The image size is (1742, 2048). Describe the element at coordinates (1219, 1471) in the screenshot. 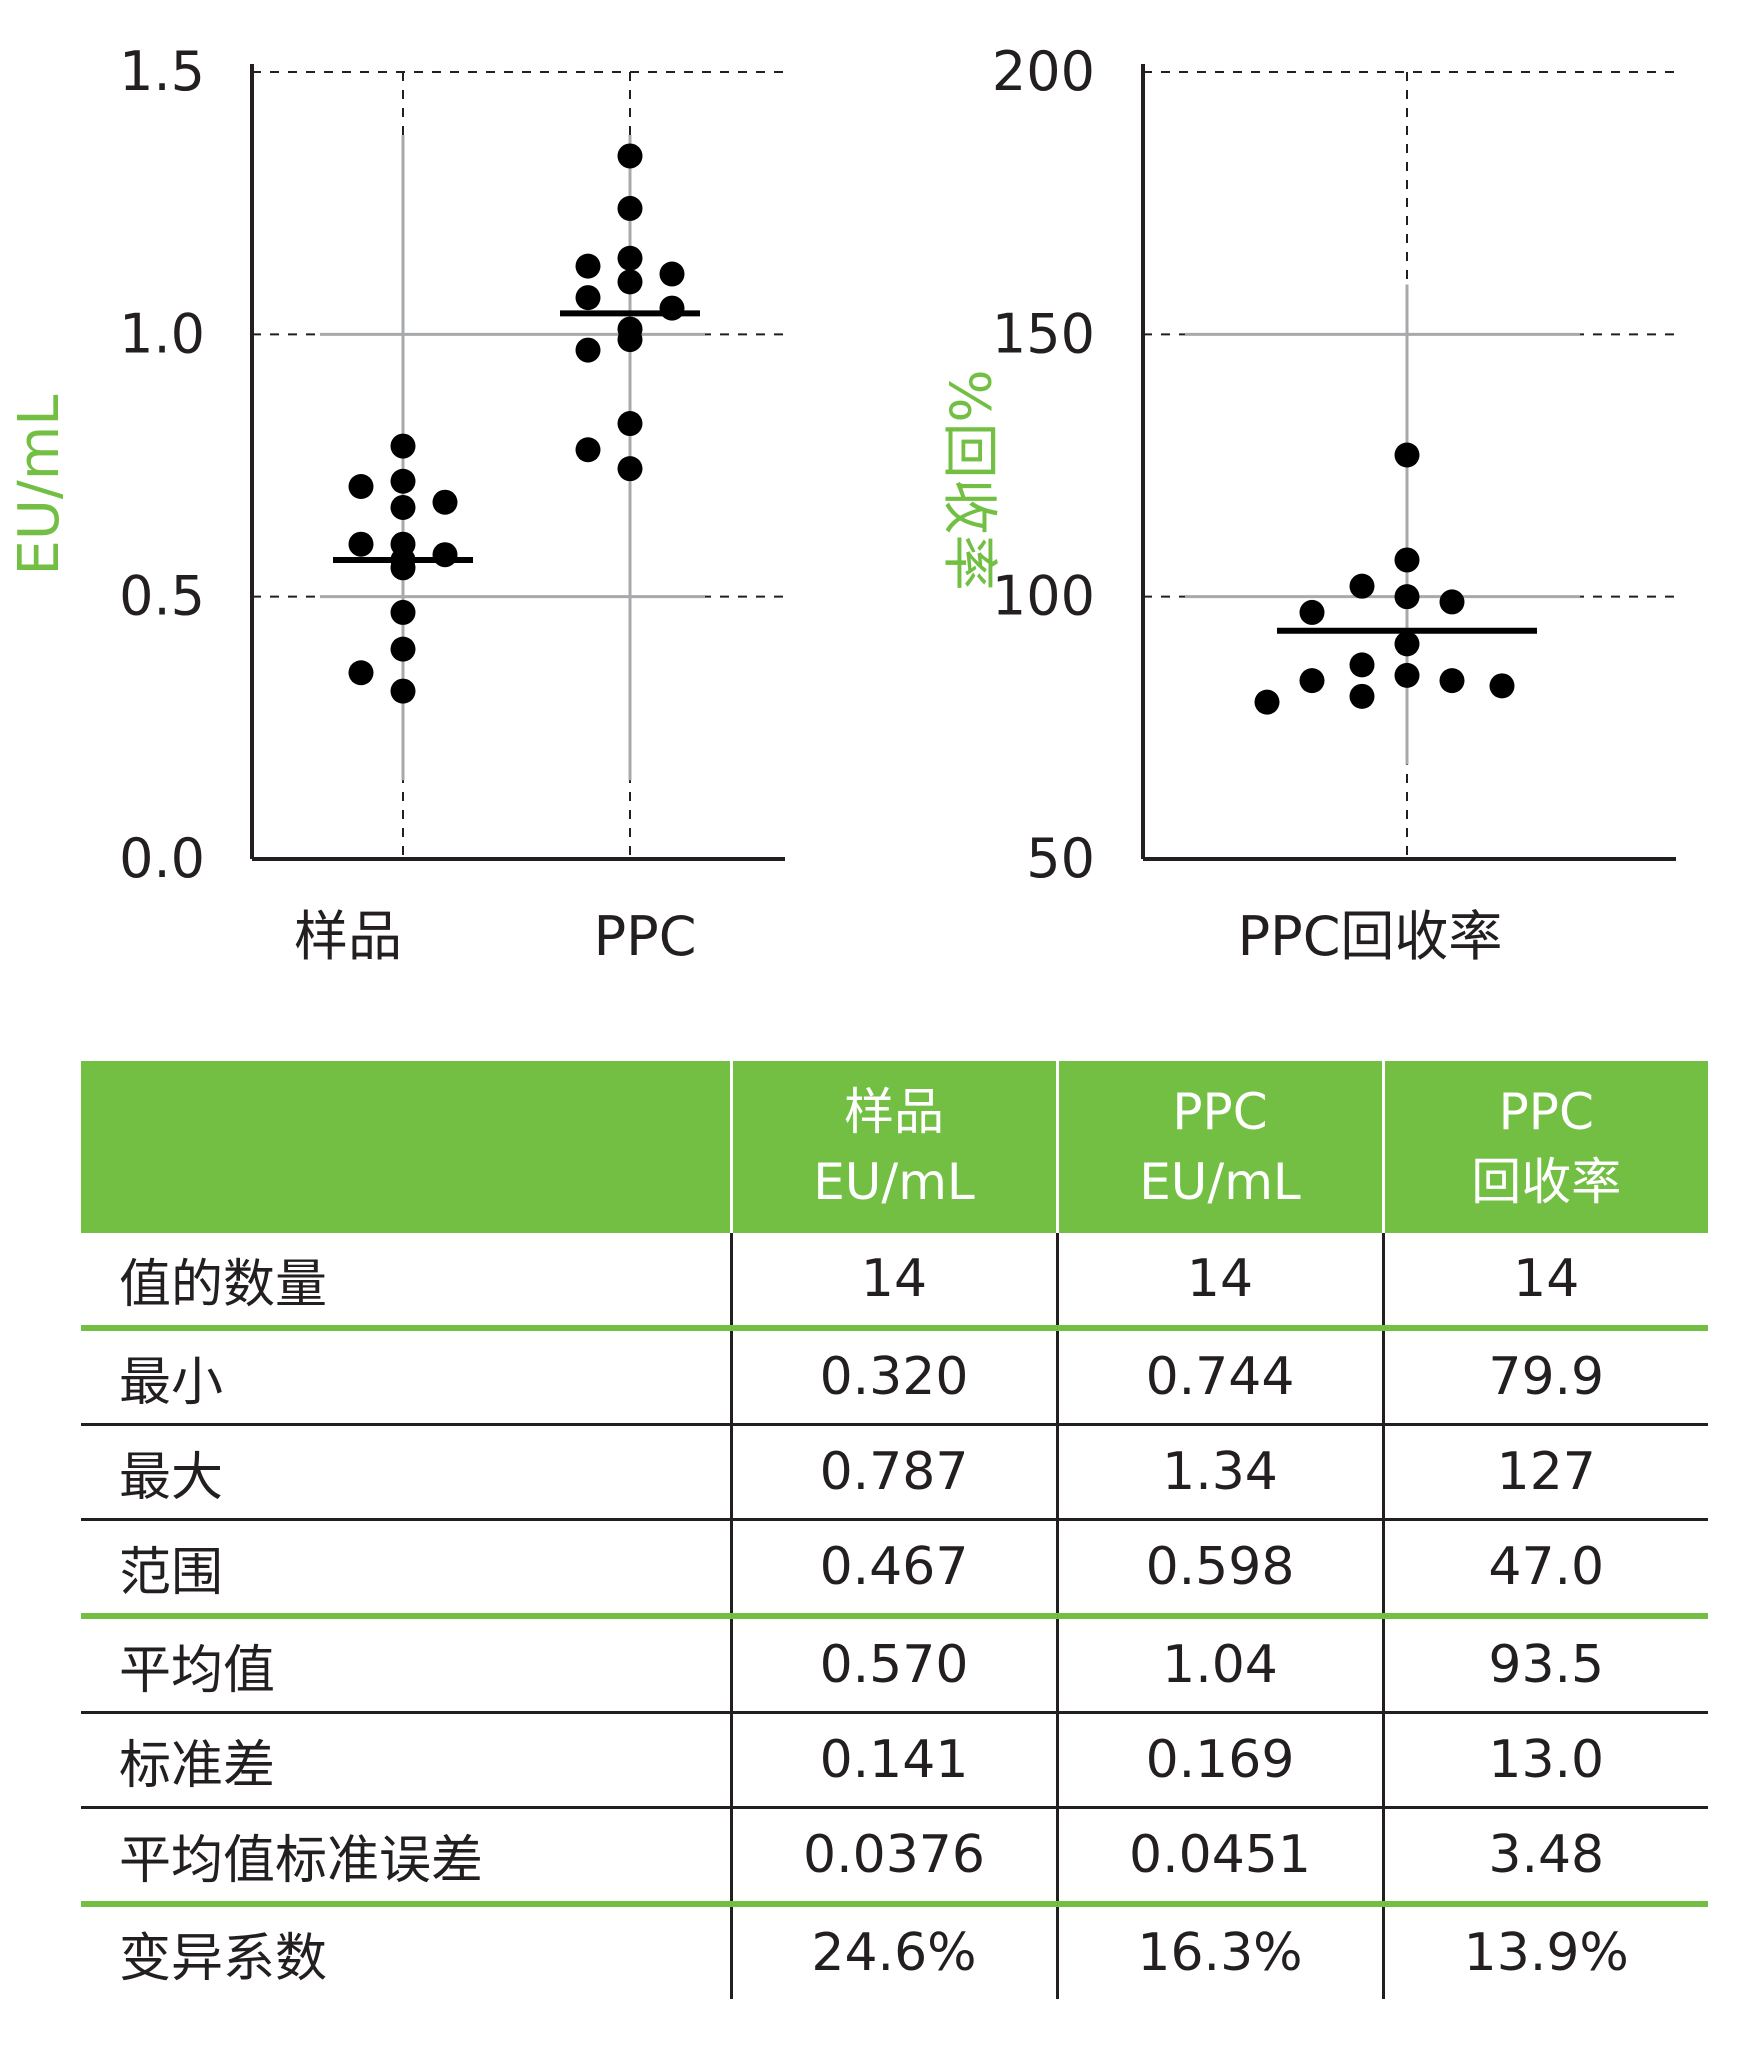

I see `cell-ppc: 1.34` at that location.